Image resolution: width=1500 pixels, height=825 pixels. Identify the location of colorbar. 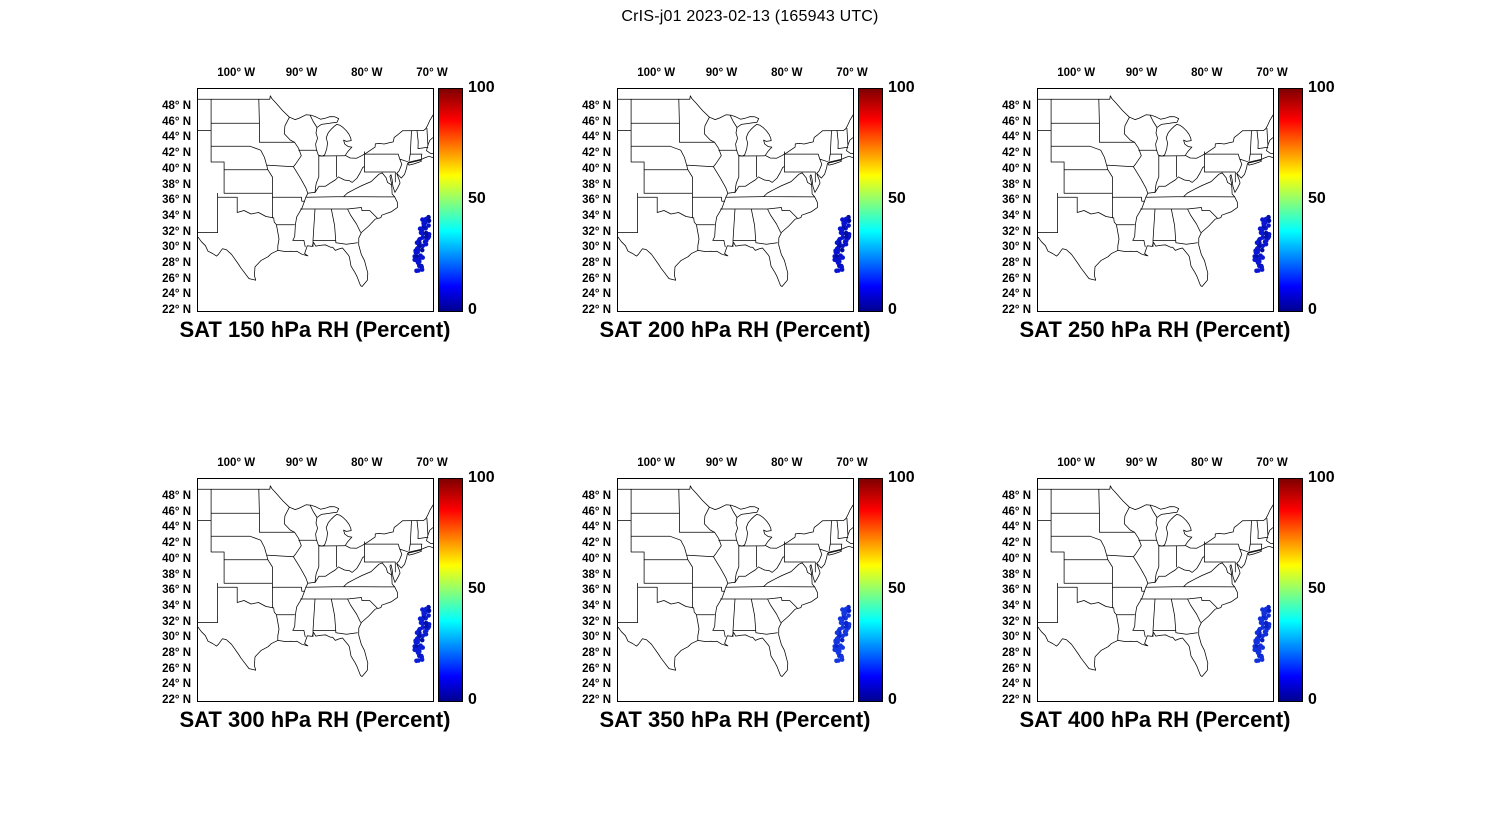
(870, 200).